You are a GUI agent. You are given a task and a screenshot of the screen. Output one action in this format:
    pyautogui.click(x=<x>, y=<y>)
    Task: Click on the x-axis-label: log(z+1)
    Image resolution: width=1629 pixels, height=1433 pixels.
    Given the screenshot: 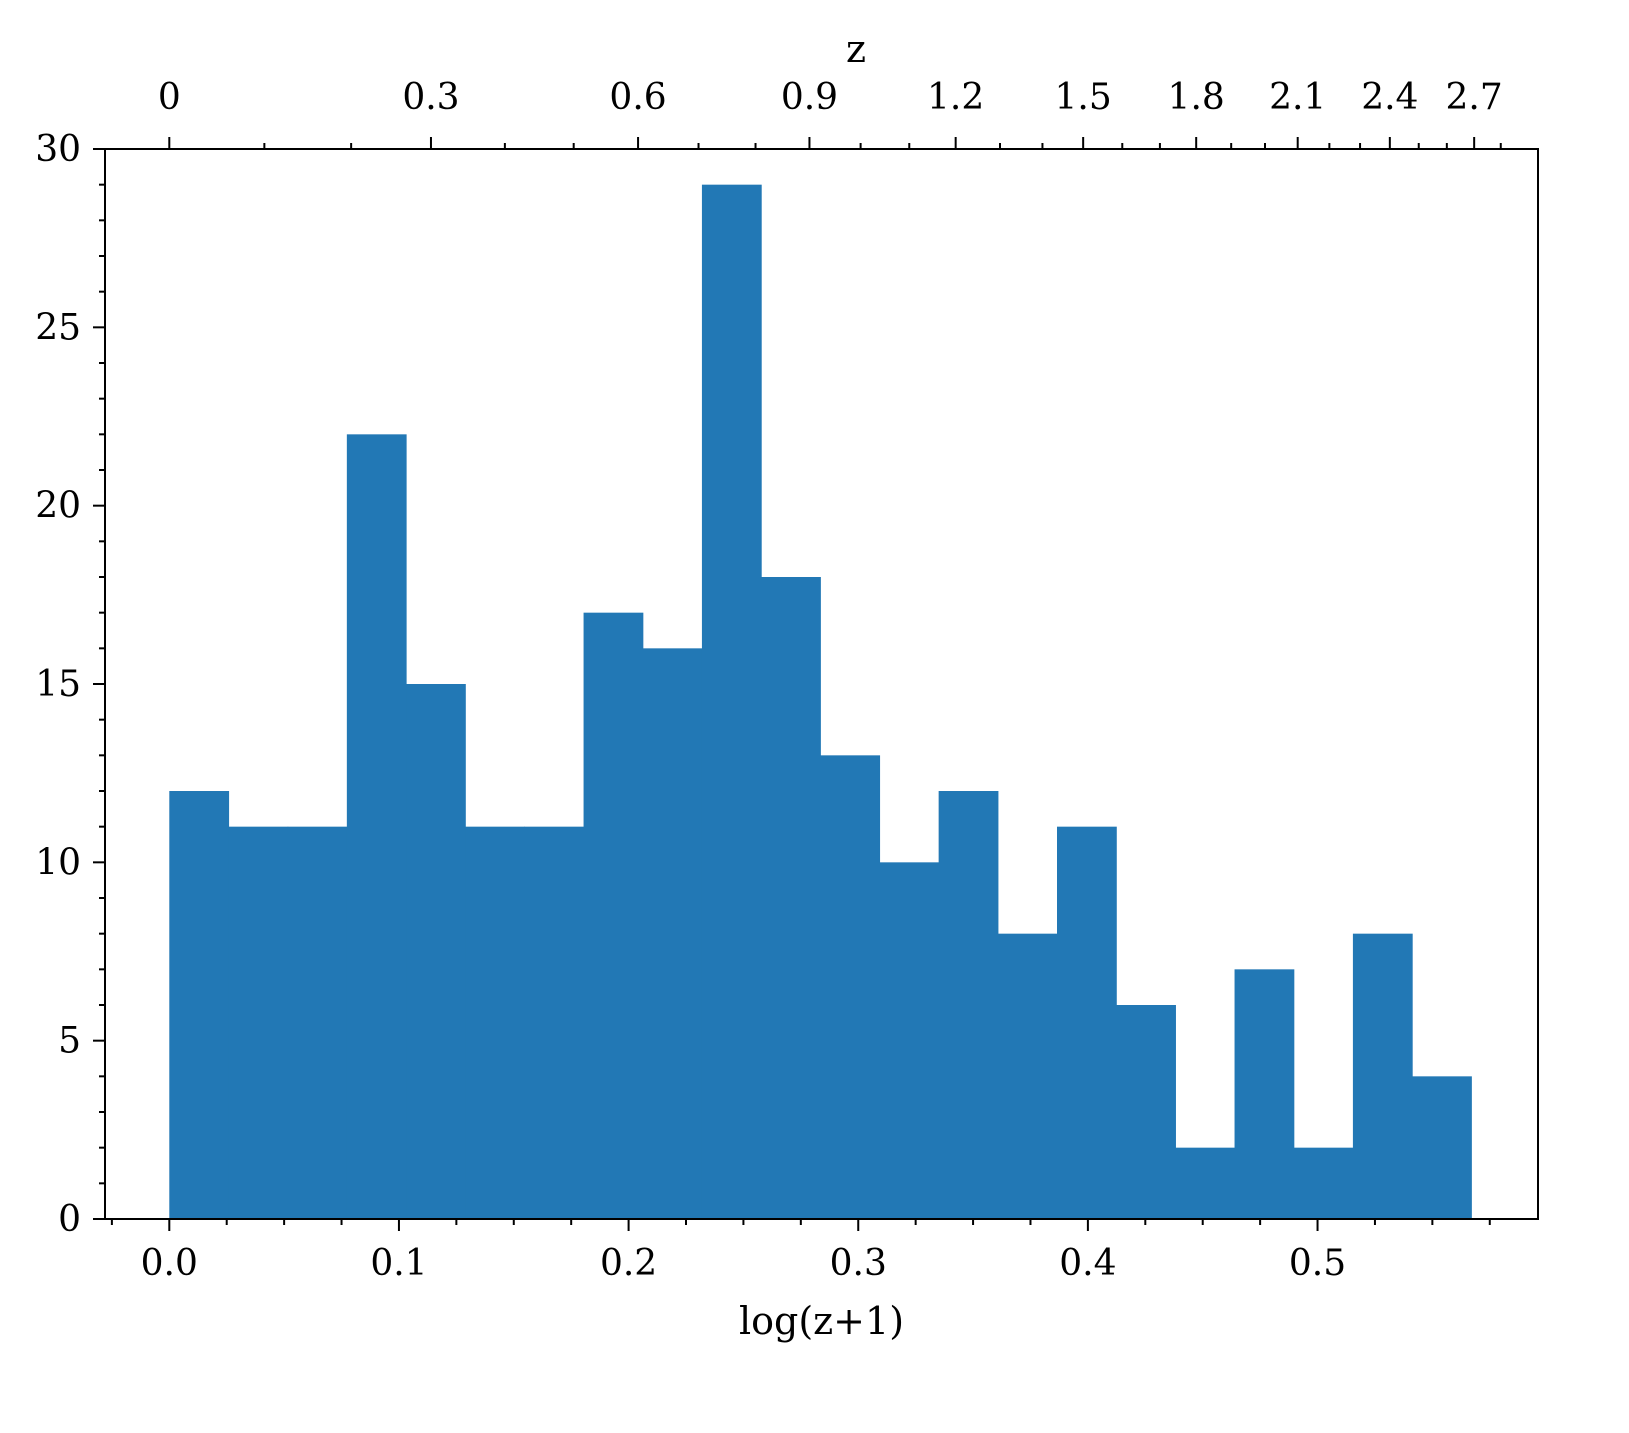 What is the action you would take?
    pyautogui.click(x=821, y=1321)
    